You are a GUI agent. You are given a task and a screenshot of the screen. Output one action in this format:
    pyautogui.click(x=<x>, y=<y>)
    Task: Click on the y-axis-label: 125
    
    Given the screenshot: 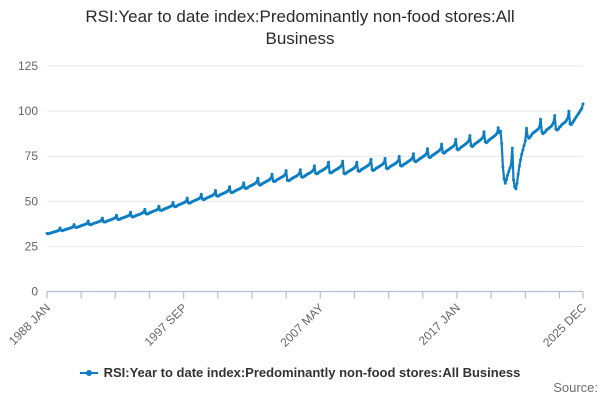 What is the action you would take?
    pyautogui.click(x=28, y=66)
    